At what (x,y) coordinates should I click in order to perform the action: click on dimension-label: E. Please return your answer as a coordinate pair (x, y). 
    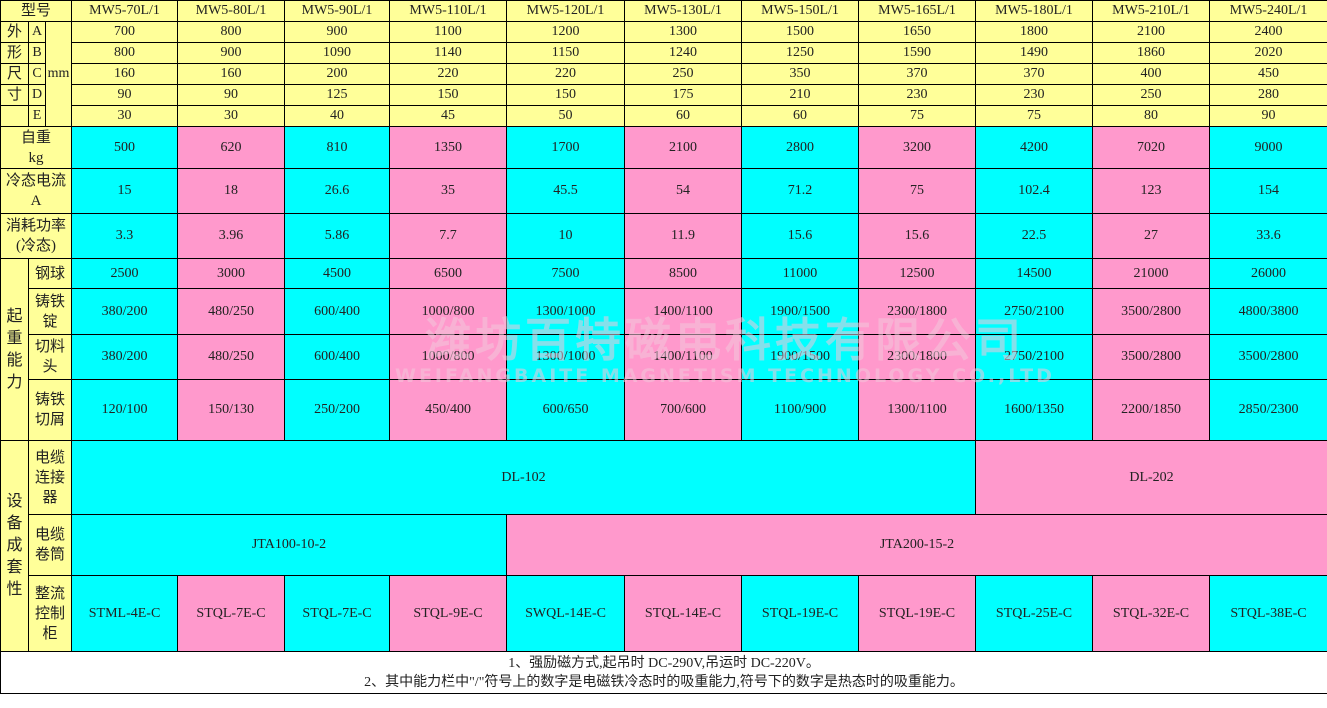
    Looking at the image, I should click on (37, 116).